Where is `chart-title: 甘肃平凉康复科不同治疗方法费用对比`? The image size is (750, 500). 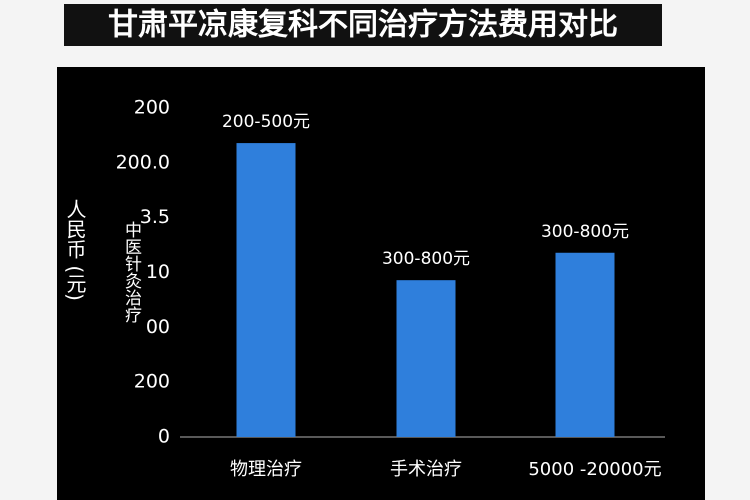
chart-title: 甘肃平凉康复科不同治疗方法费用对比 is located at coordinates (363, 25).